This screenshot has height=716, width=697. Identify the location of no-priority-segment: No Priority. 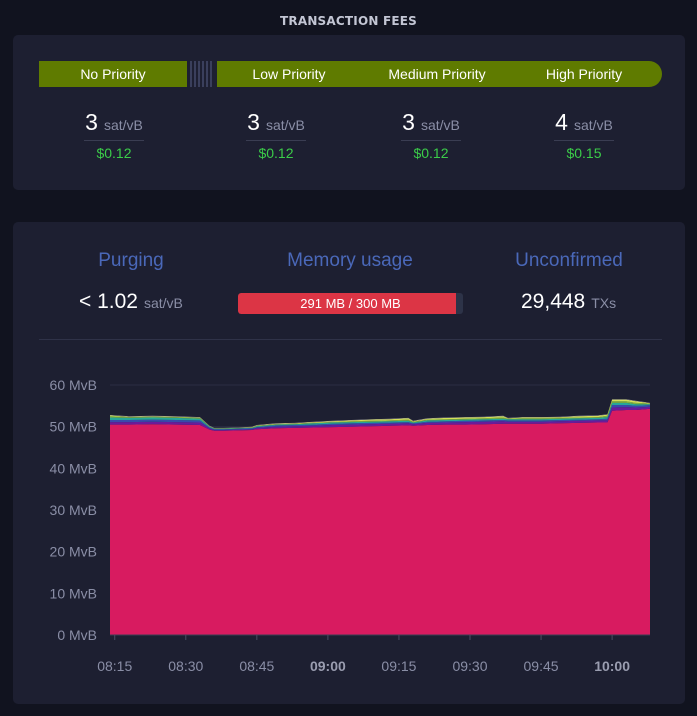
(113, 74).